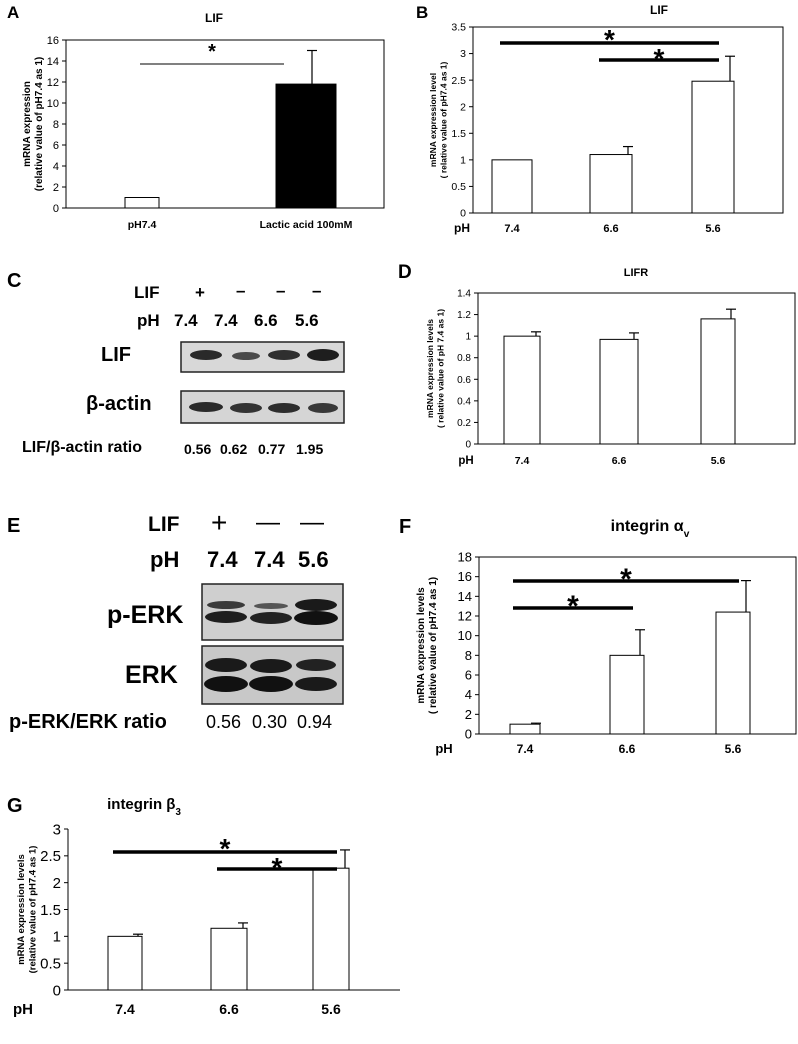 The image size is (798, 1044). What do you see at coordinates (433, 645) in the screenshot?
I see `chart-f-y-label-line2: ( relative value of pH7.4 as 1)` at bounding box center [433, 645].